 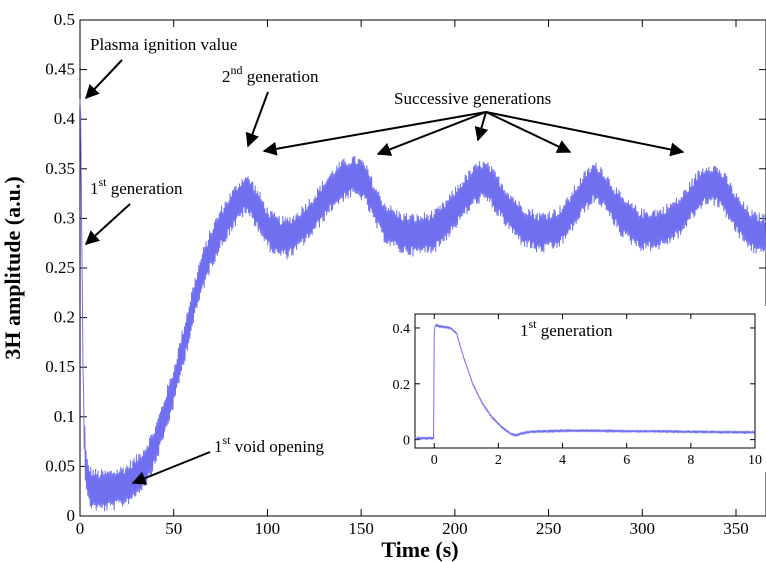 What do you see at coordinates (60, 168) in the screenshot?
I see `main-y-tick-label: 0.35` at bounding box center [60, 168].